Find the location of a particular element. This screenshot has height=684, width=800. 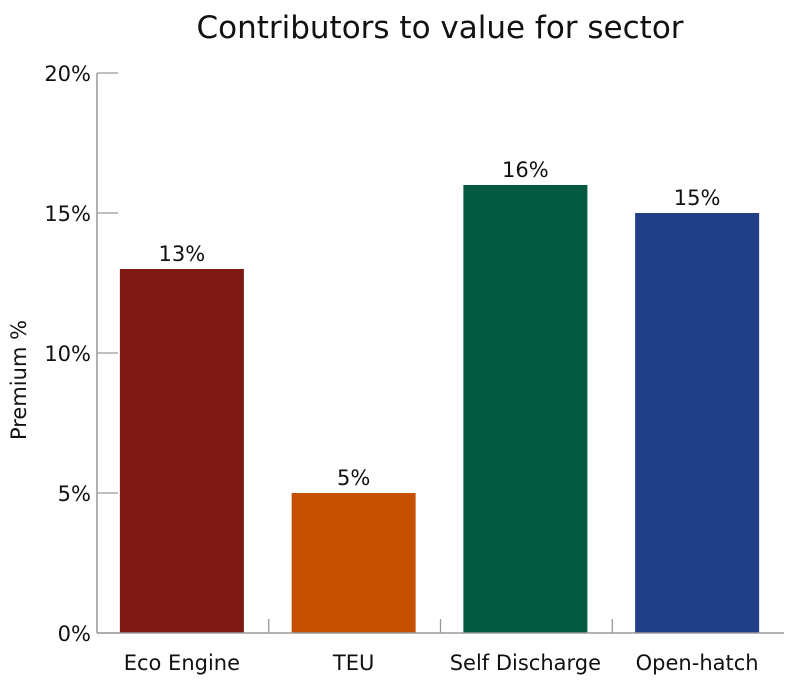

x-tick-label: Eco Engine is located at coordinates (182, 663).